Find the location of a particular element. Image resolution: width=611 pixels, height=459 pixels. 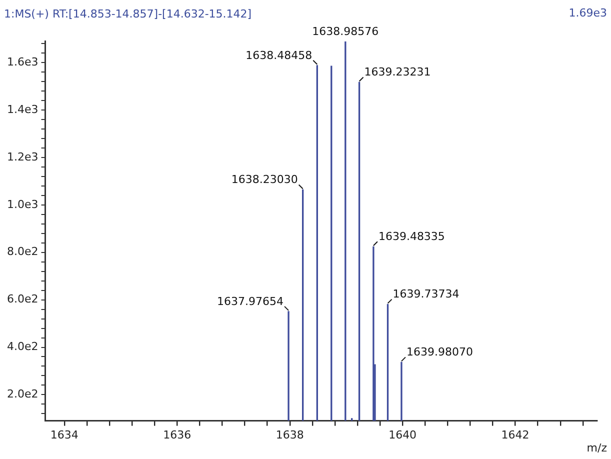

x-tick-label: 1636 is located at coordinates (177, 435).